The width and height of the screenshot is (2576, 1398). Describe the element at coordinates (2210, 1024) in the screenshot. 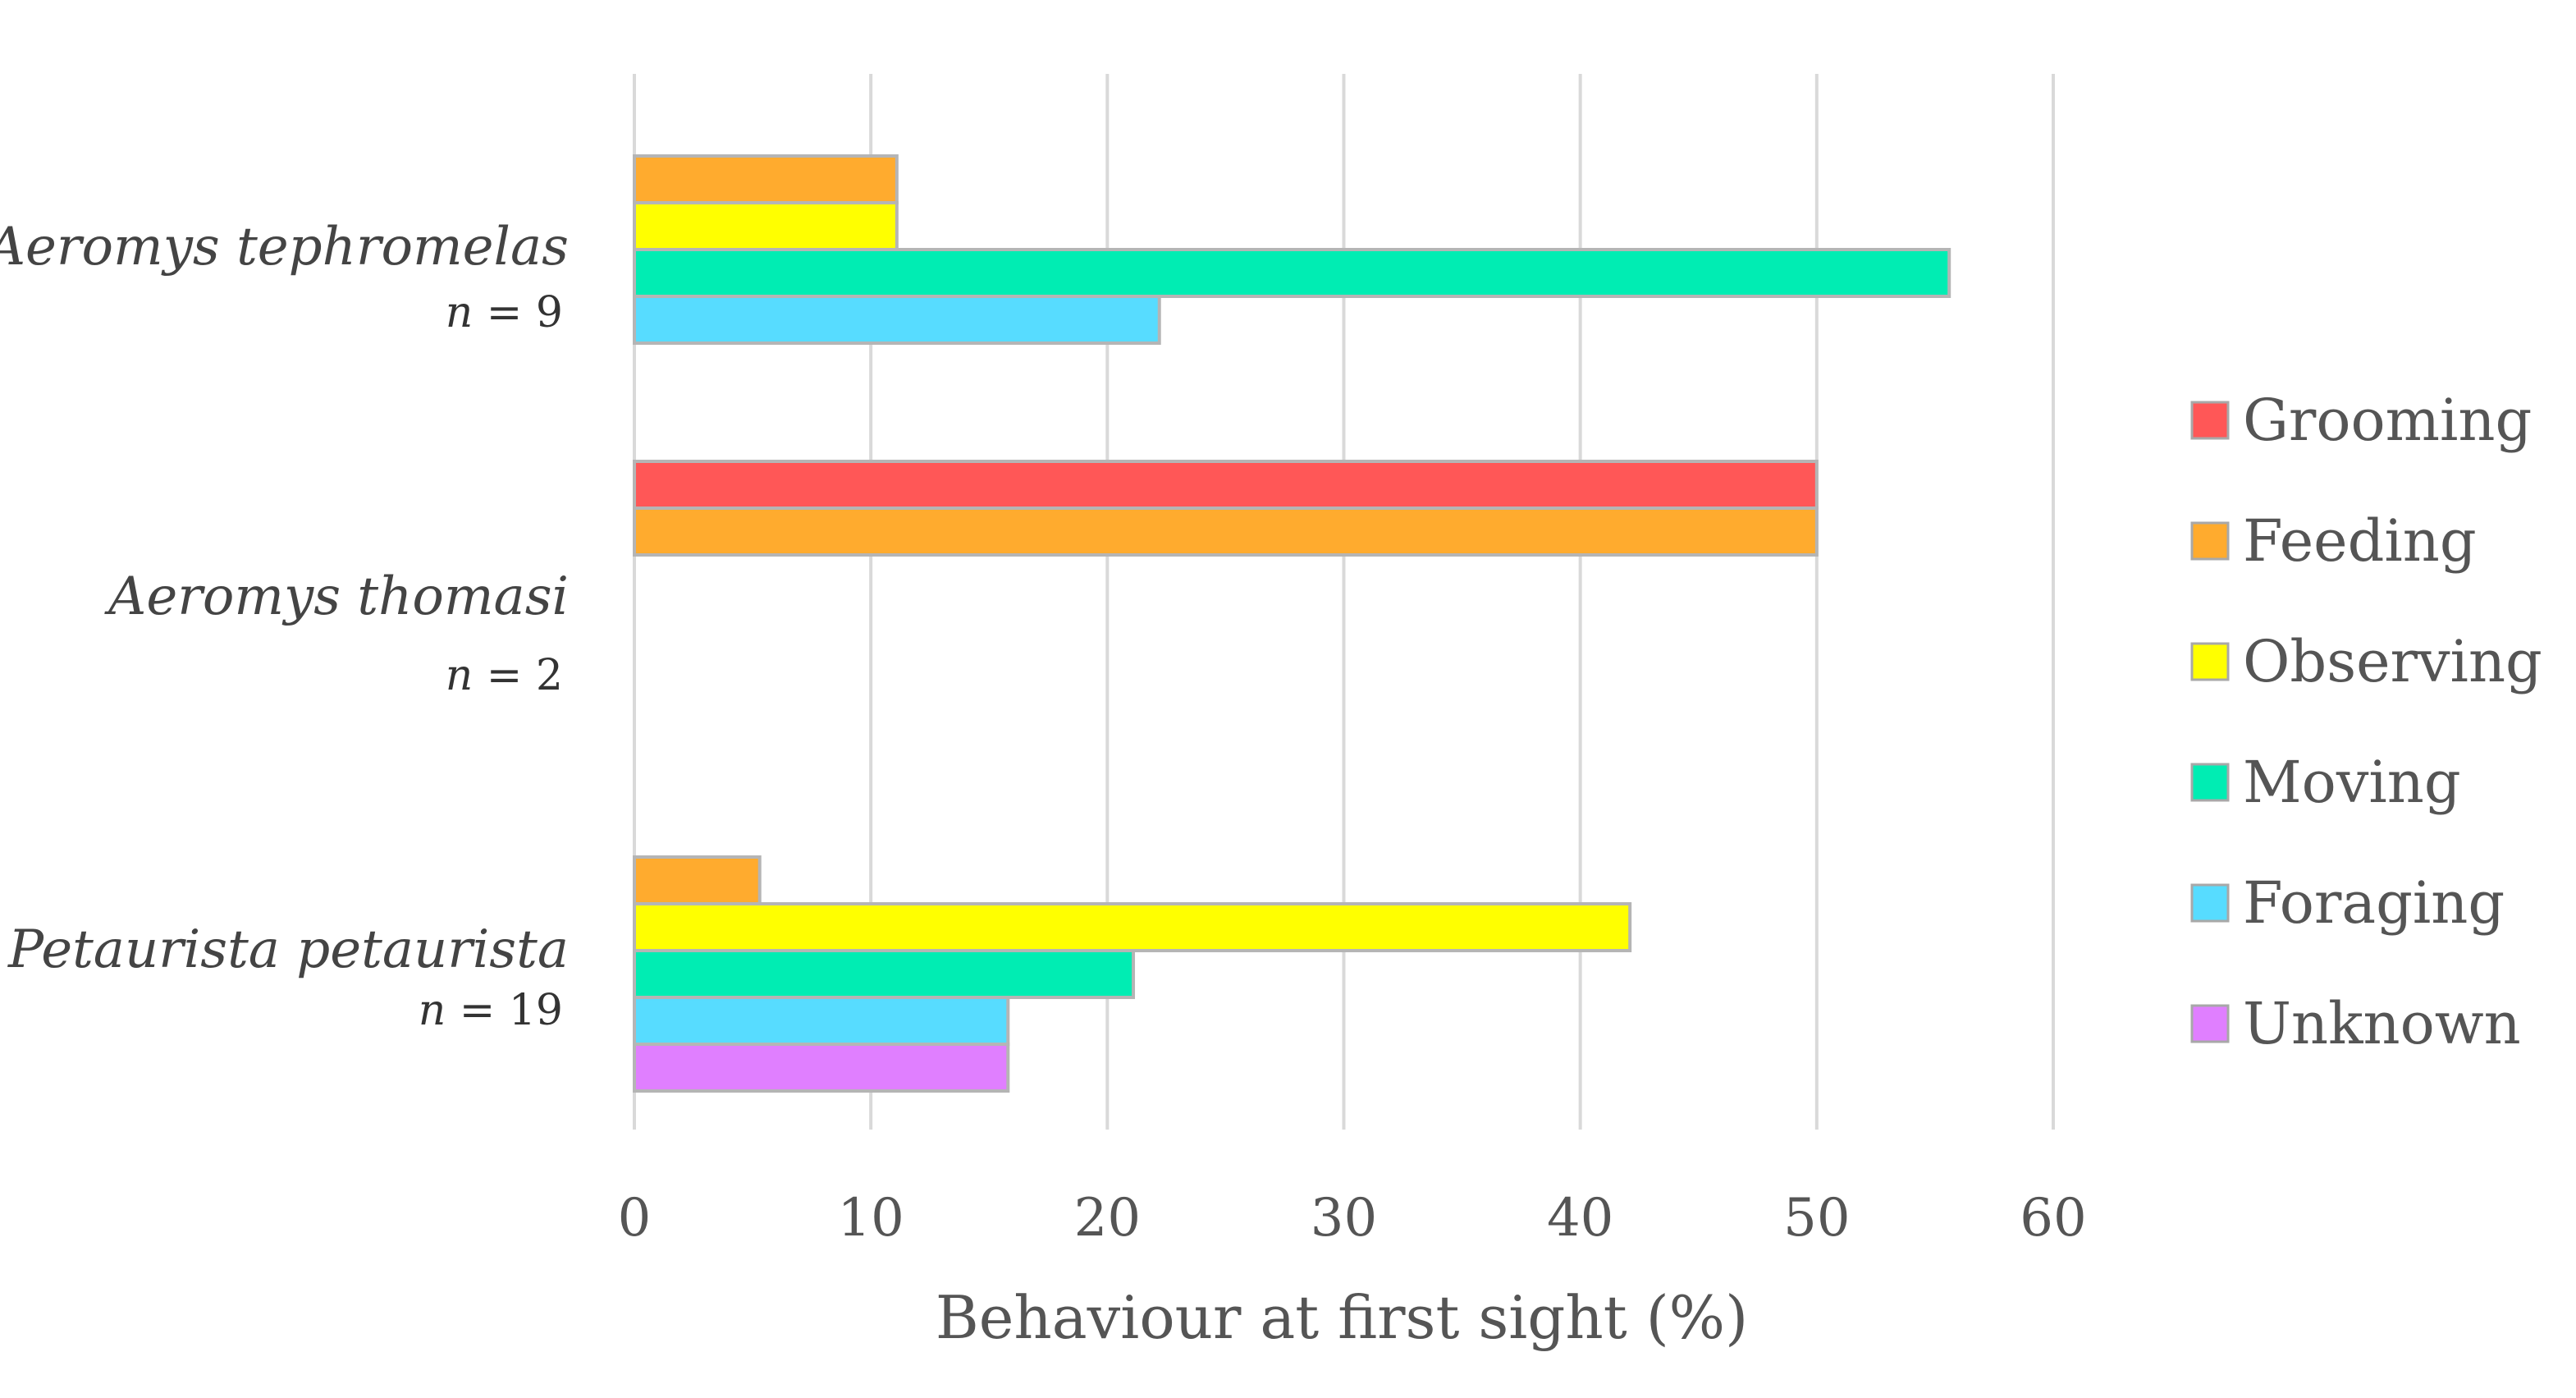

I see `legend-swatch-unknown` at that location.